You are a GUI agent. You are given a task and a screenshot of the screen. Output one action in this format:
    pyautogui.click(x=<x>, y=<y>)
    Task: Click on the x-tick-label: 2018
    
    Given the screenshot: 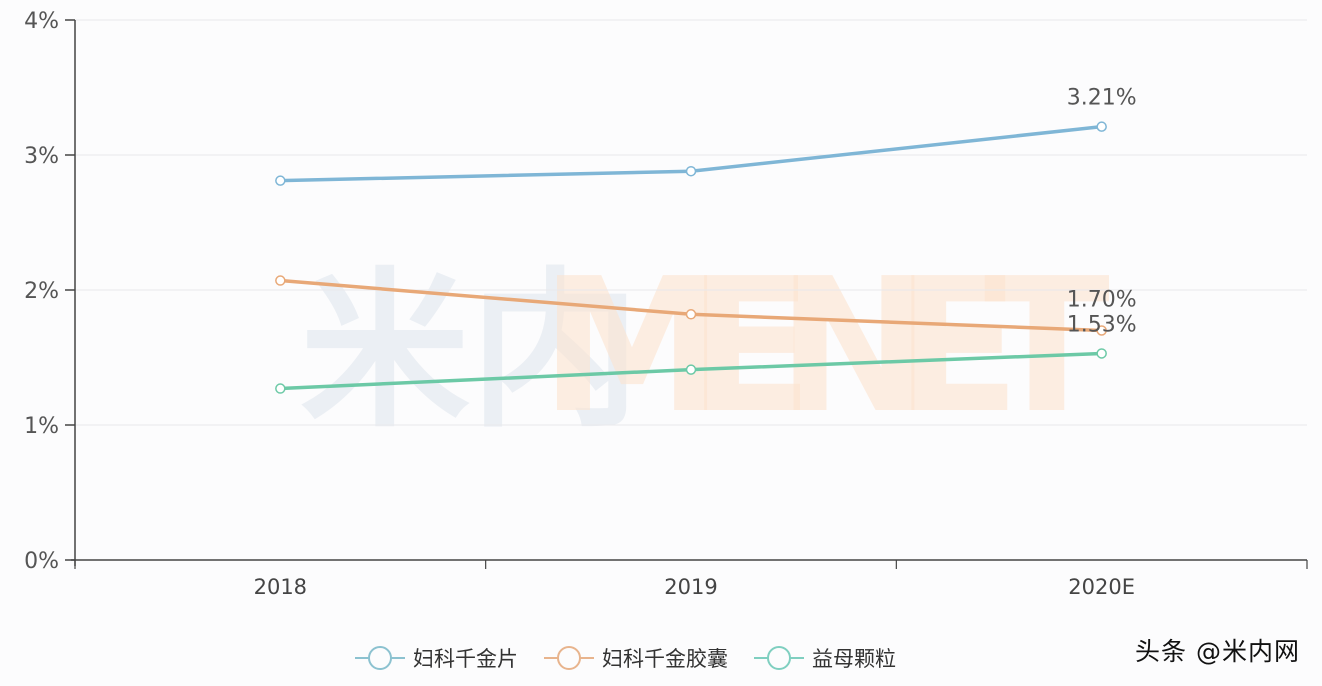 What is the action you would take?
    pyautogui.click(x=280, y=587)
    